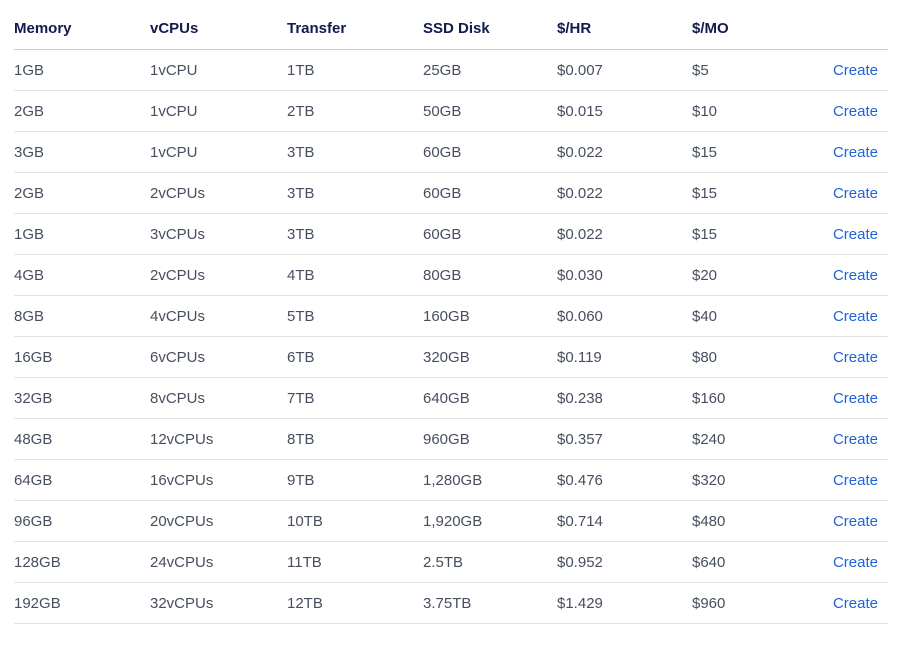 The image size is (914, 647). I want to click on memory-cell: 16GB, so click(82, 357).